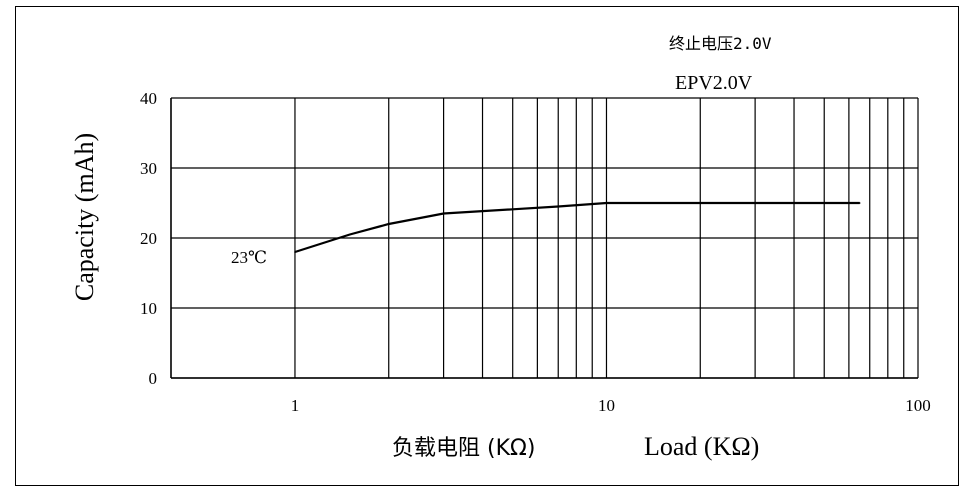 The image size is (966, 497). Describe the element at coordinates (918, 405) in the screenshot. I see `x-tick-label: 100` at that location.